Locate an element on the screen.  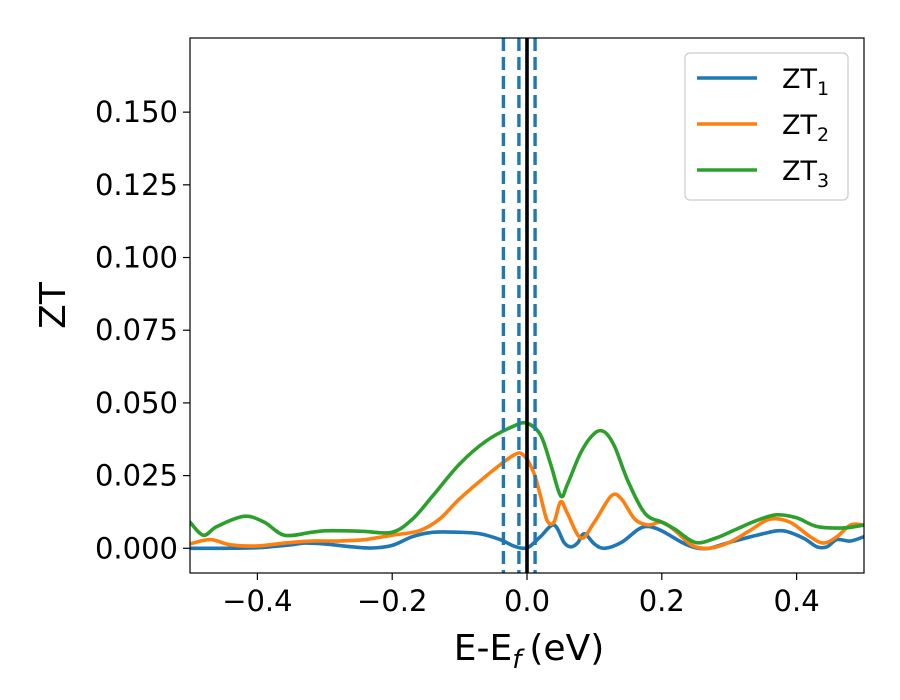
x-axis-title-subscript: f is located at coordinates (518, 660).